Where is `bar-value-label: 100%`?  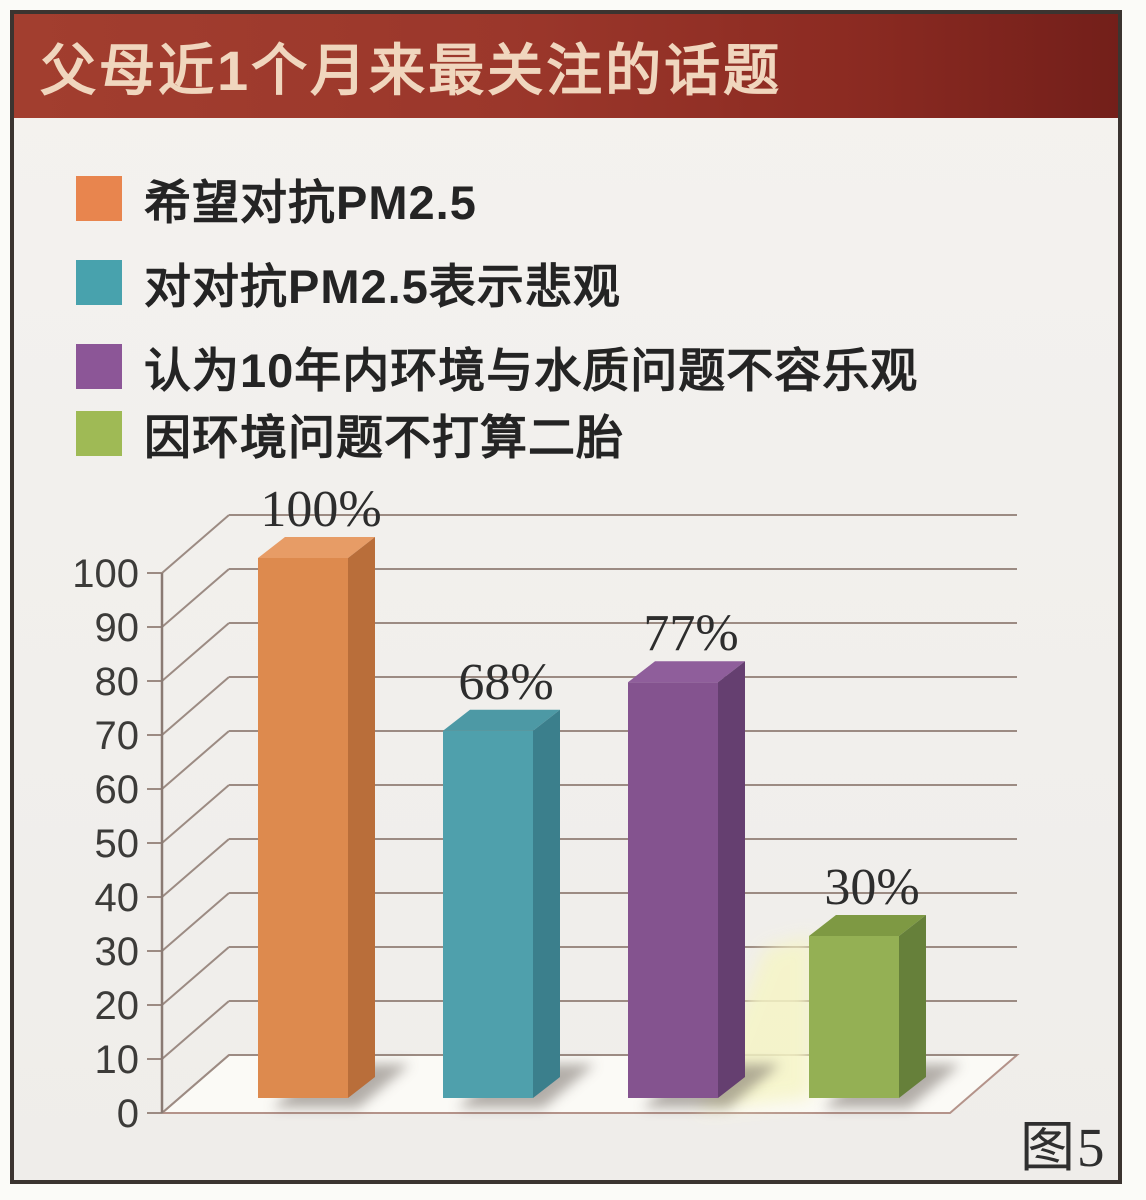
bar-value-label: 100% is located at coordinates (320, 509).